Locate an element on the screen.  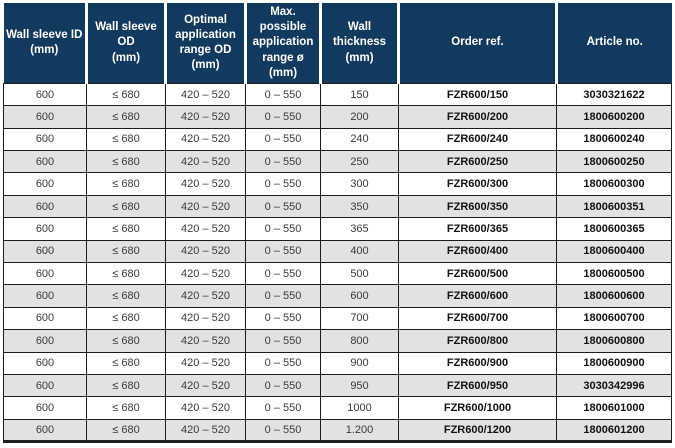
cell-article-no: 1800601200 is located at coordinates (614, 431).